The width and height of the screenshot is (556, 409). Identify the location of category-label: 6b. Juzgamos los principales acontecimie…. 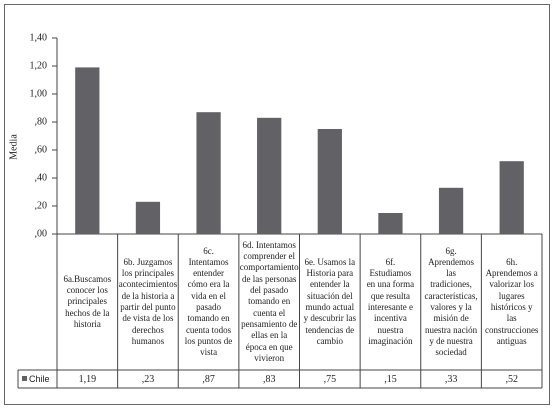
(148, 301).